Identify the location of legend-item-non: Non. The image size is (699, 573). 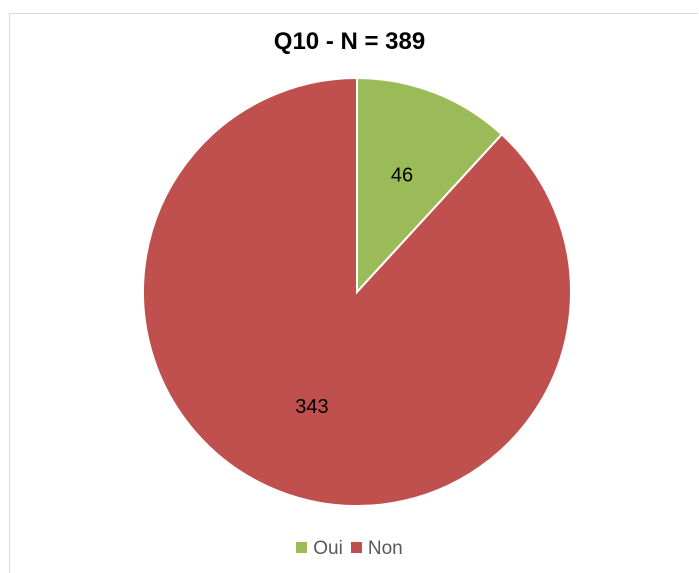
(376, 549).